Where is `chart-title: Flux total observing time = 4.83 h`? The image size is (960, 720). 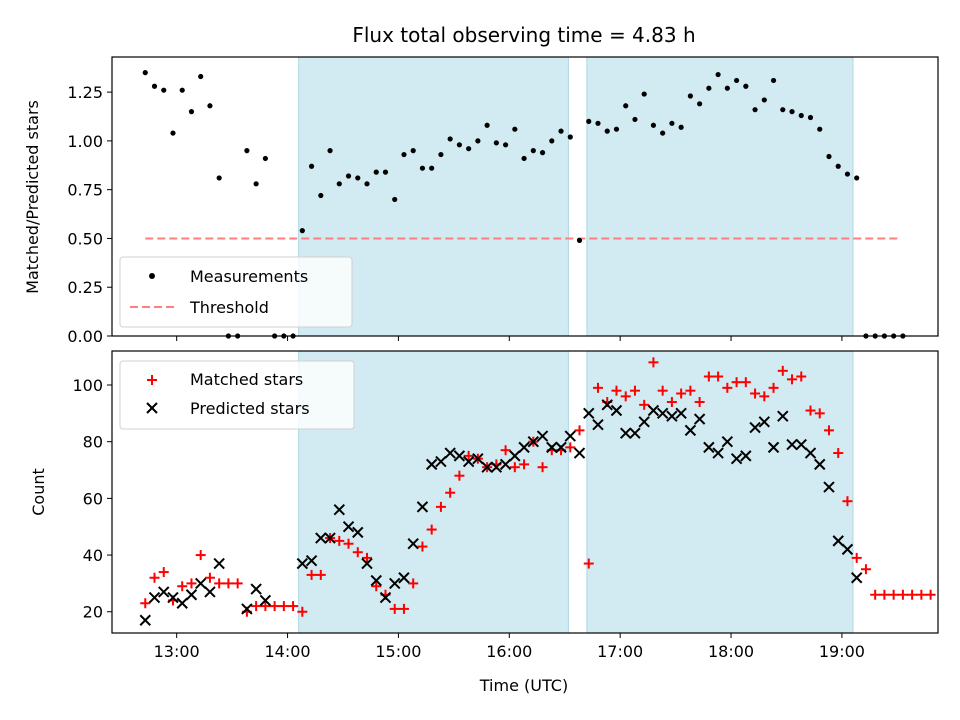
chart-title: Flux total observing time = 4.83 h is located at coordinates (523, 35).